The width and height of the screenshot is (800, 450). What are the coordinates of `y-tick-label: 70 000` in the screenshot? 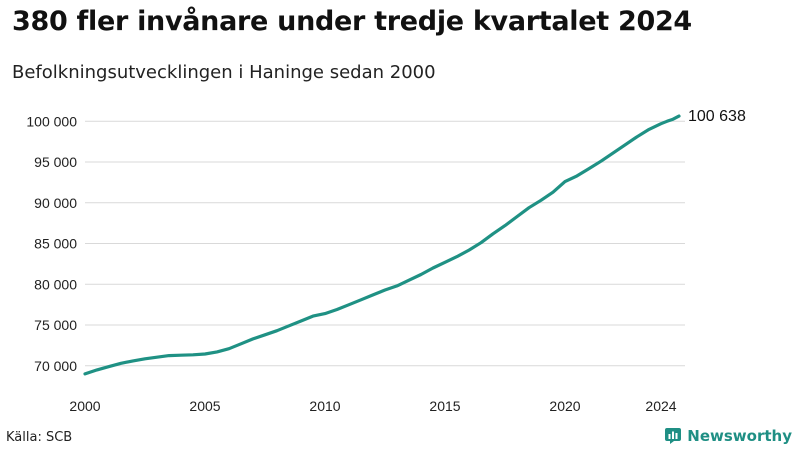 It's located at (55, 366).